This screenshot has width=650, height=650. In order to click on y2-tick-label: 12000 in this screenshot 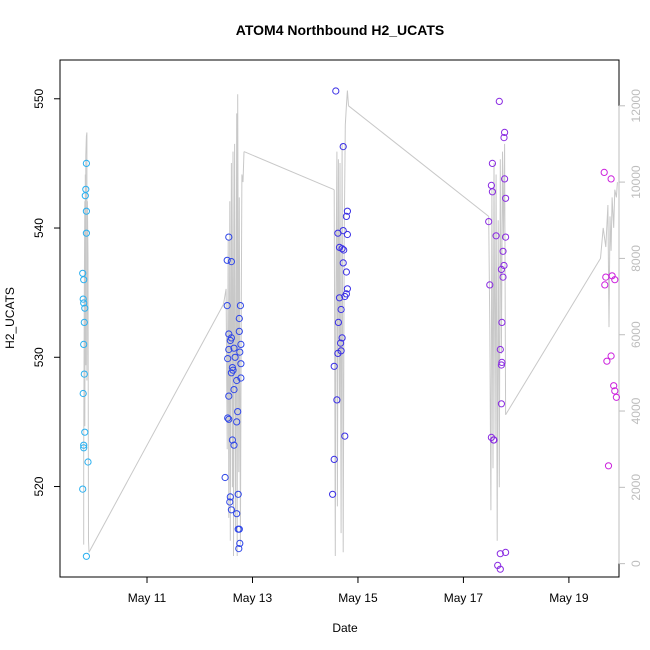, I will do `click(636, 106)`.